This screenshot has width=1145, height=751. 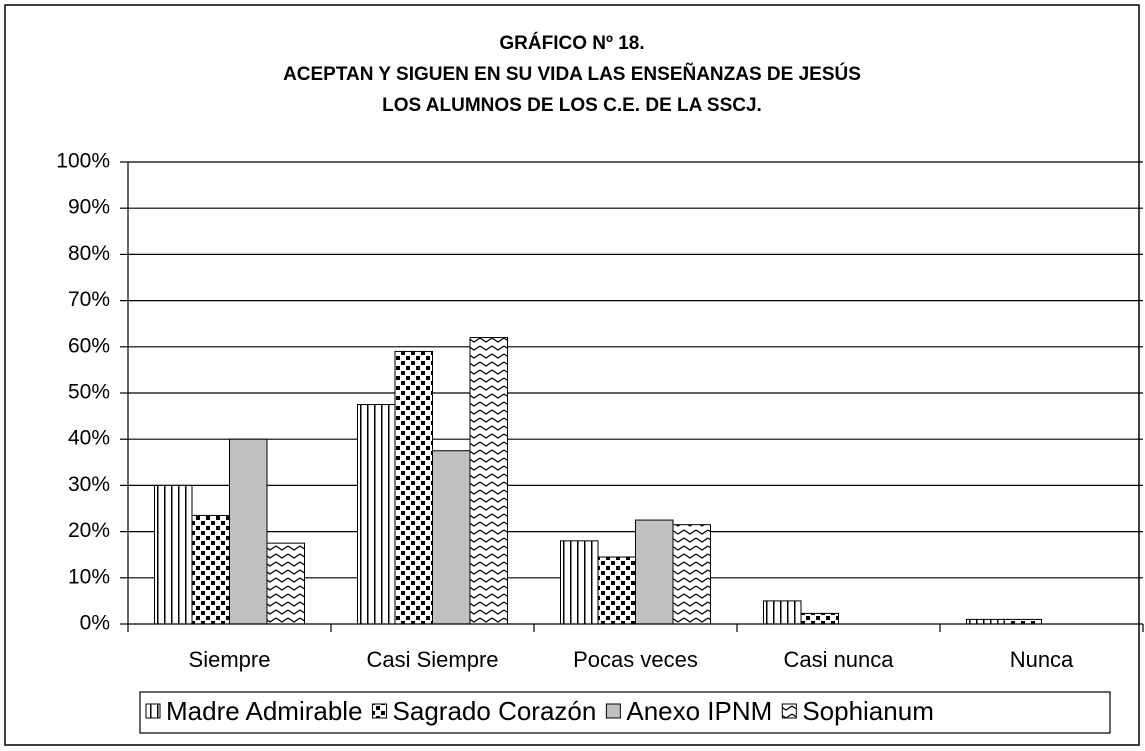 What do you see at coordinates (868, 711) in the screenshot?
I see `legend-label: Sophianum` at bounding box center [868, 711].